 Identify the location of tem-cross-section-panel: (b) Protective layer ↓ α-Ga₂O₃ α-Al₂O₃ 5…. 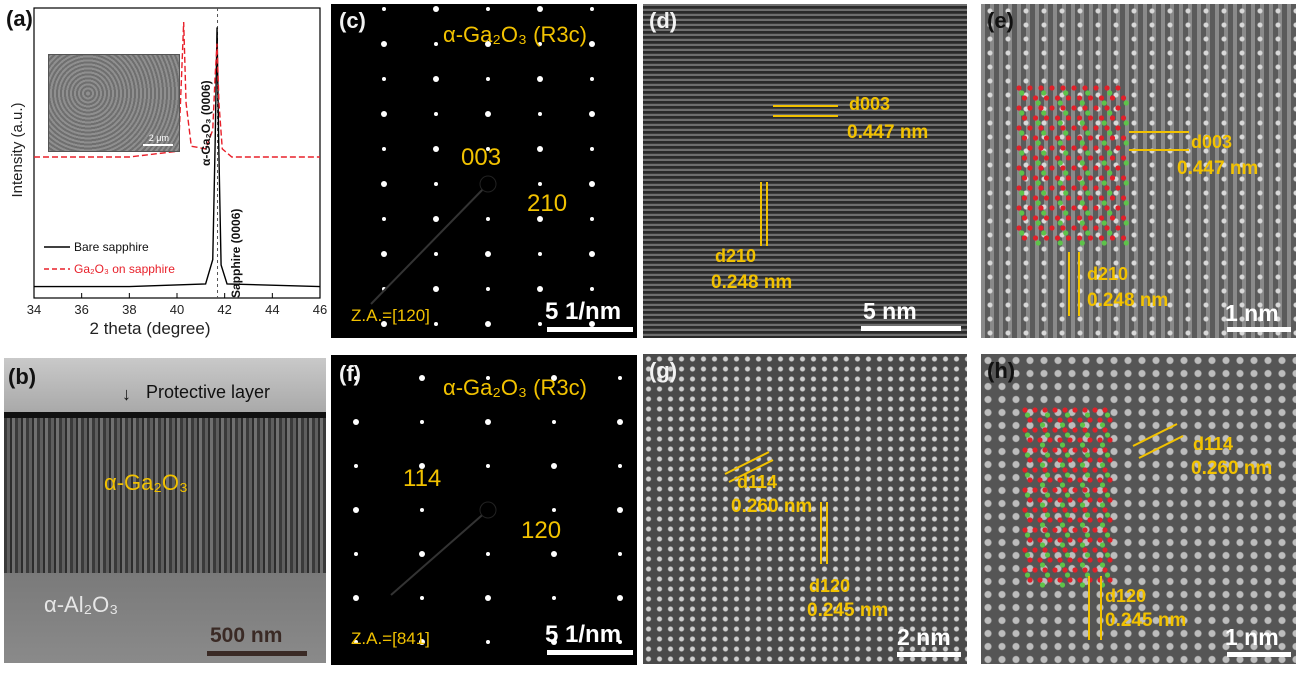
(165, 510).